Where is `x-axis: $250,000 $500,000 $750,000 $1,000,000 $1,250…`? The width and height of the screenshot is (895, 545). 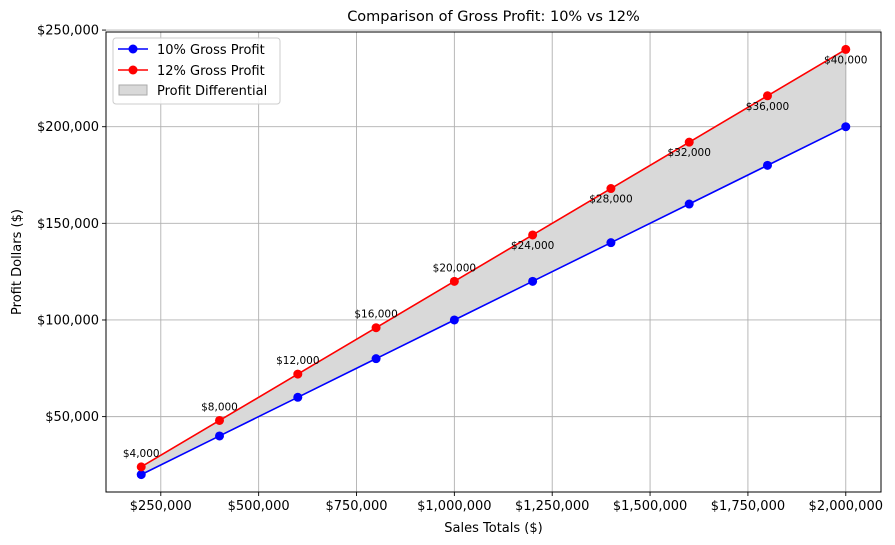 x-axis: $250,000 $500,000 $750,000 $1,000,000 $1,250… is located at coordinates (506, 503).